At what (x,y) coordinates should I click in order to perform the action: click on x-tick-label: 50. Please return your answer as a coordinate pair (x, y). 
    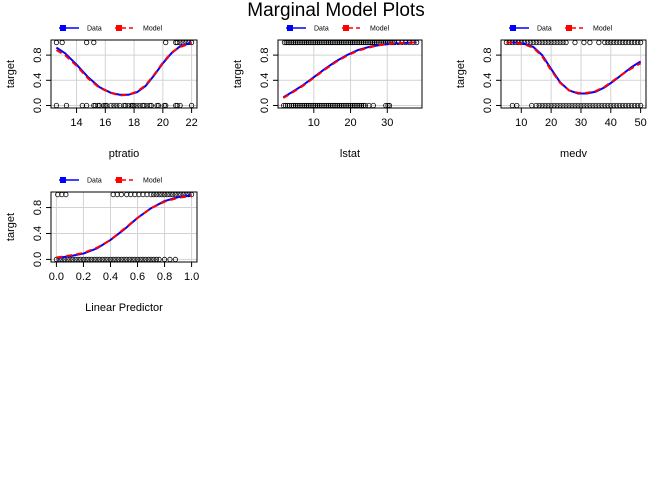
    Looking at the image, I should click on (641, 123).